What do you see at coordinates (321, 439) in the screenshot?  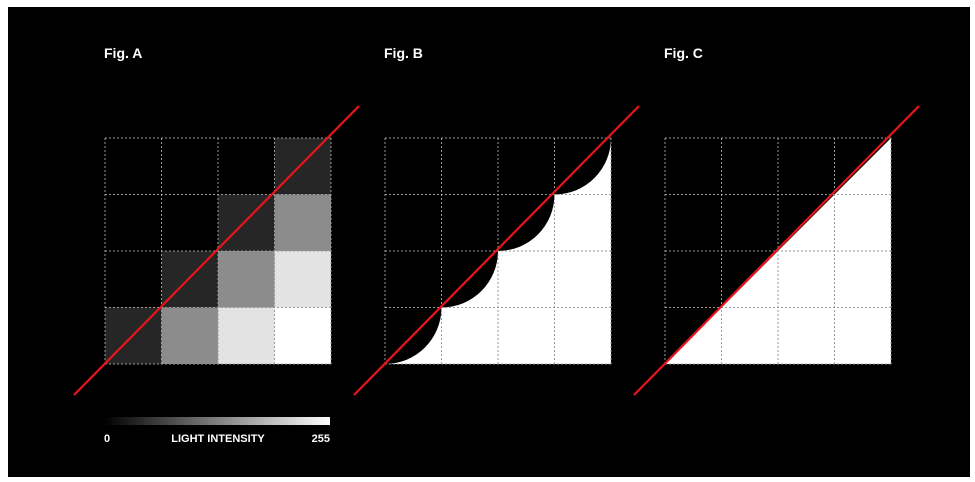 I see `intensity-max-label: 255` at bounding box center [321, 439].